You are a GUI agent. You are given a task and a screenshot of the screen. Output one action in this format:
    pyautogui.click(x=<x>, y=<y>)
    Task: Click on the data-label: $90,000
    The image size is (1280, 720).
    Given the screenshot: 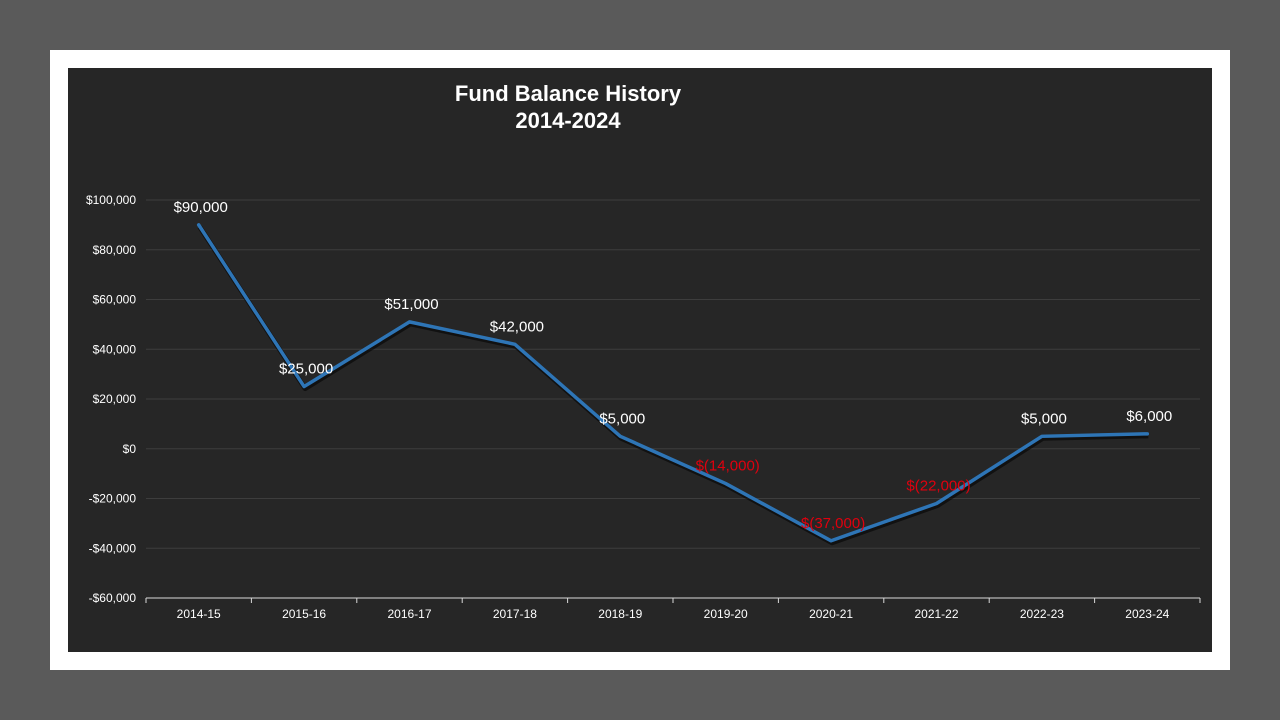 What is the action you would take?
    pyautogui.click(x=201, y=207)
    